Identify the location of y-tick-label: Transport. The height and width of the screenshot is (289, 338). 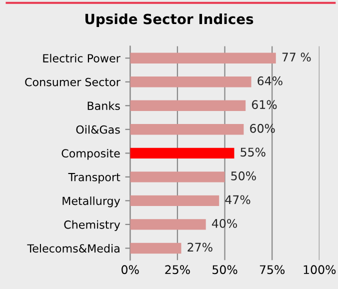
(94, 178).